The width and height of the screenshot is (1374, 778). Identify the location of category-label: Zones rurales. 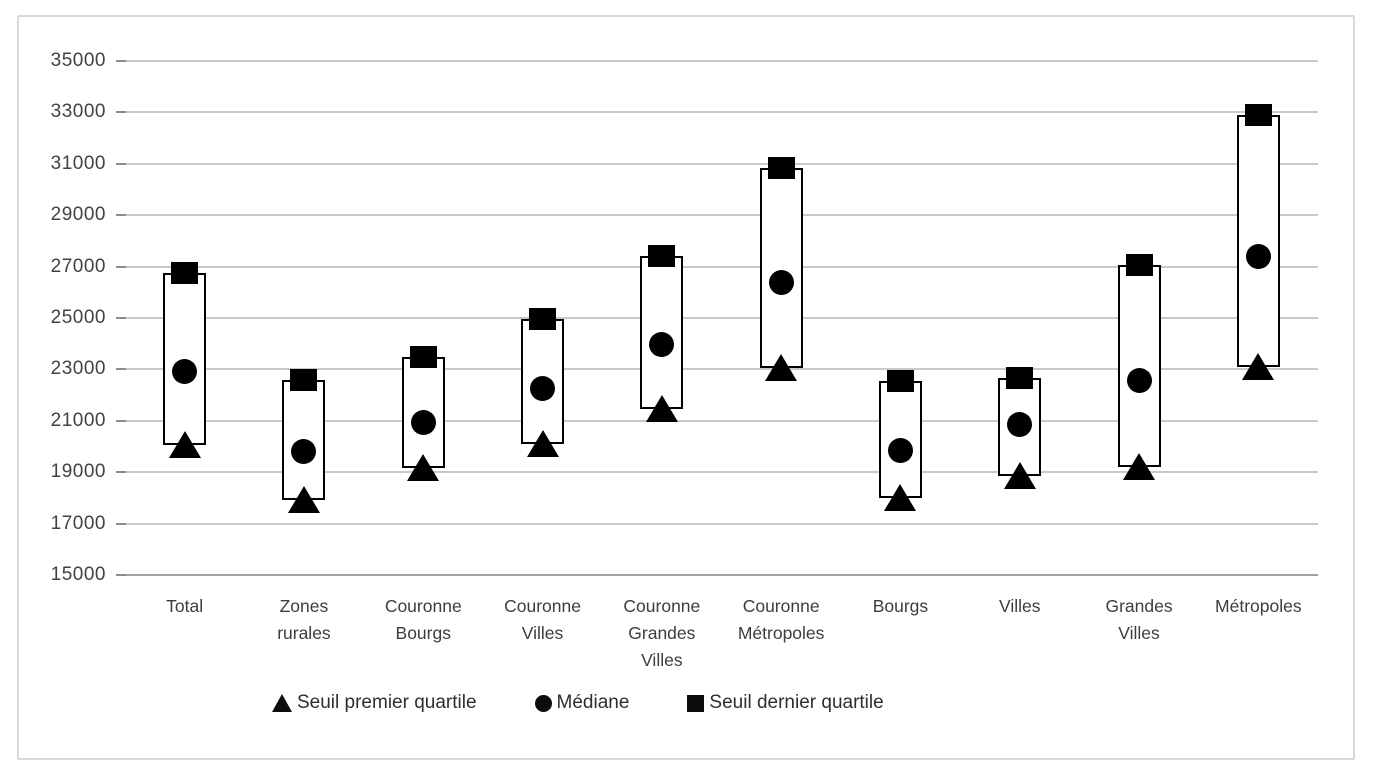
(304, 620).